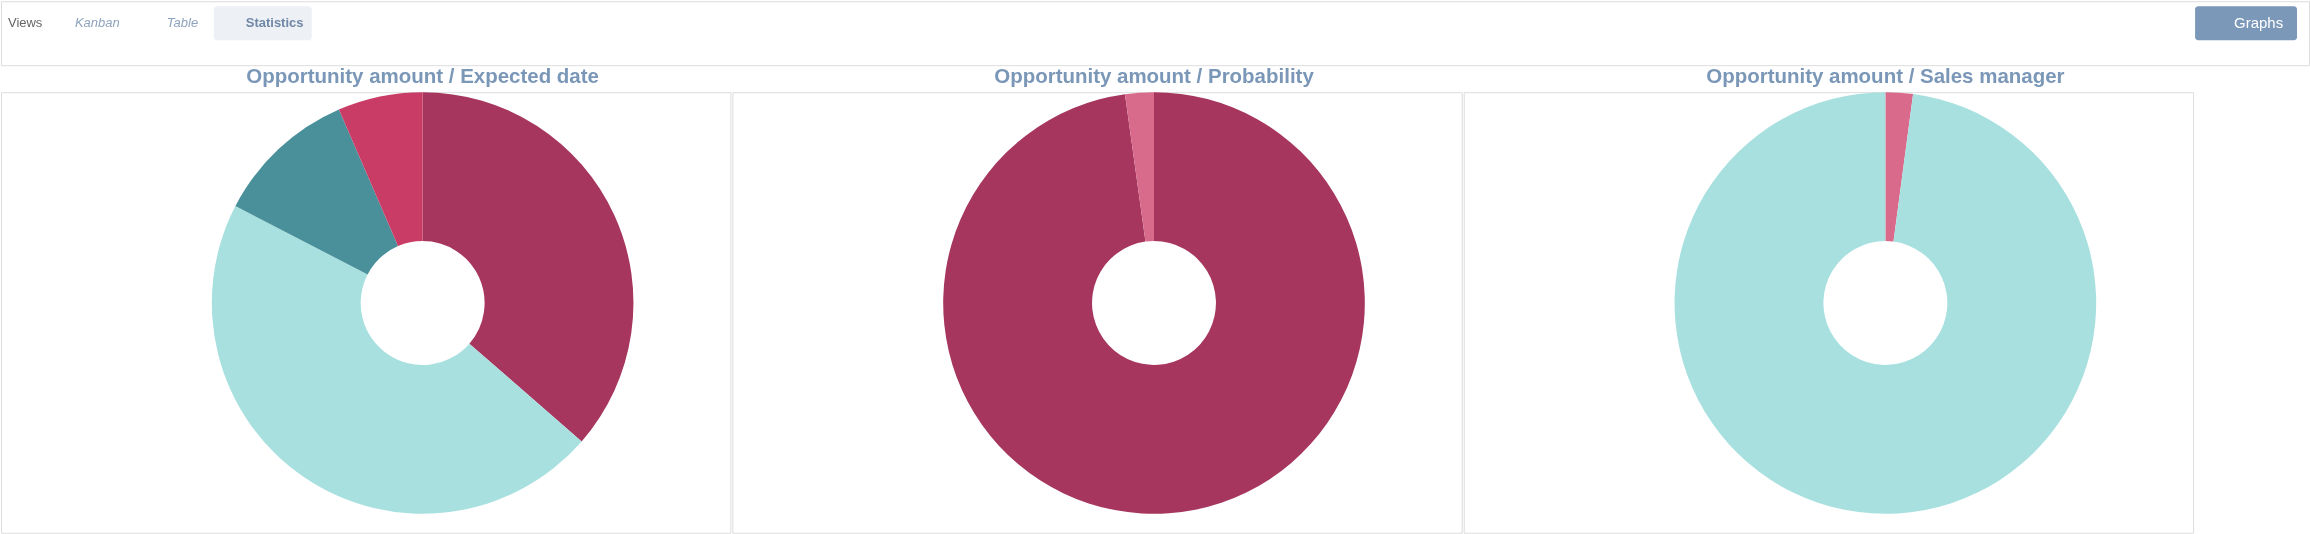  I want to click on text: Statistics, so click(274, 23).